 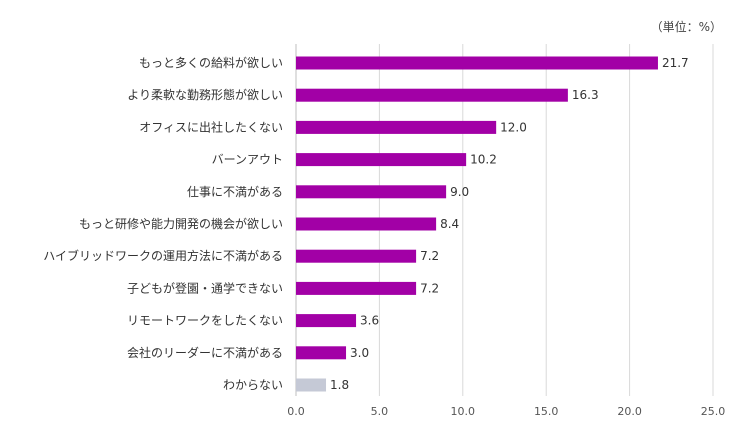 I want to click on data-label: 8.4, so click(x=449, y=224).